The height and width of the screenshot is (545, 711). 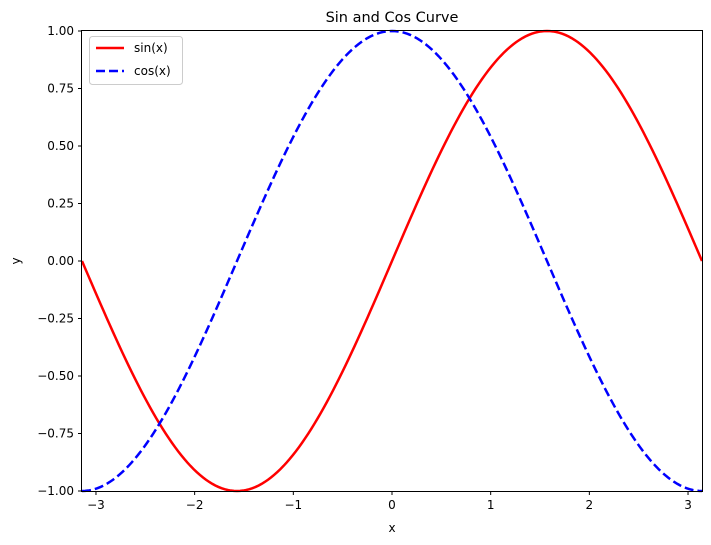 I want to click on x-axis-ticks: −3 −2 −1 0 1 2 3, so click(x=389, y=501).